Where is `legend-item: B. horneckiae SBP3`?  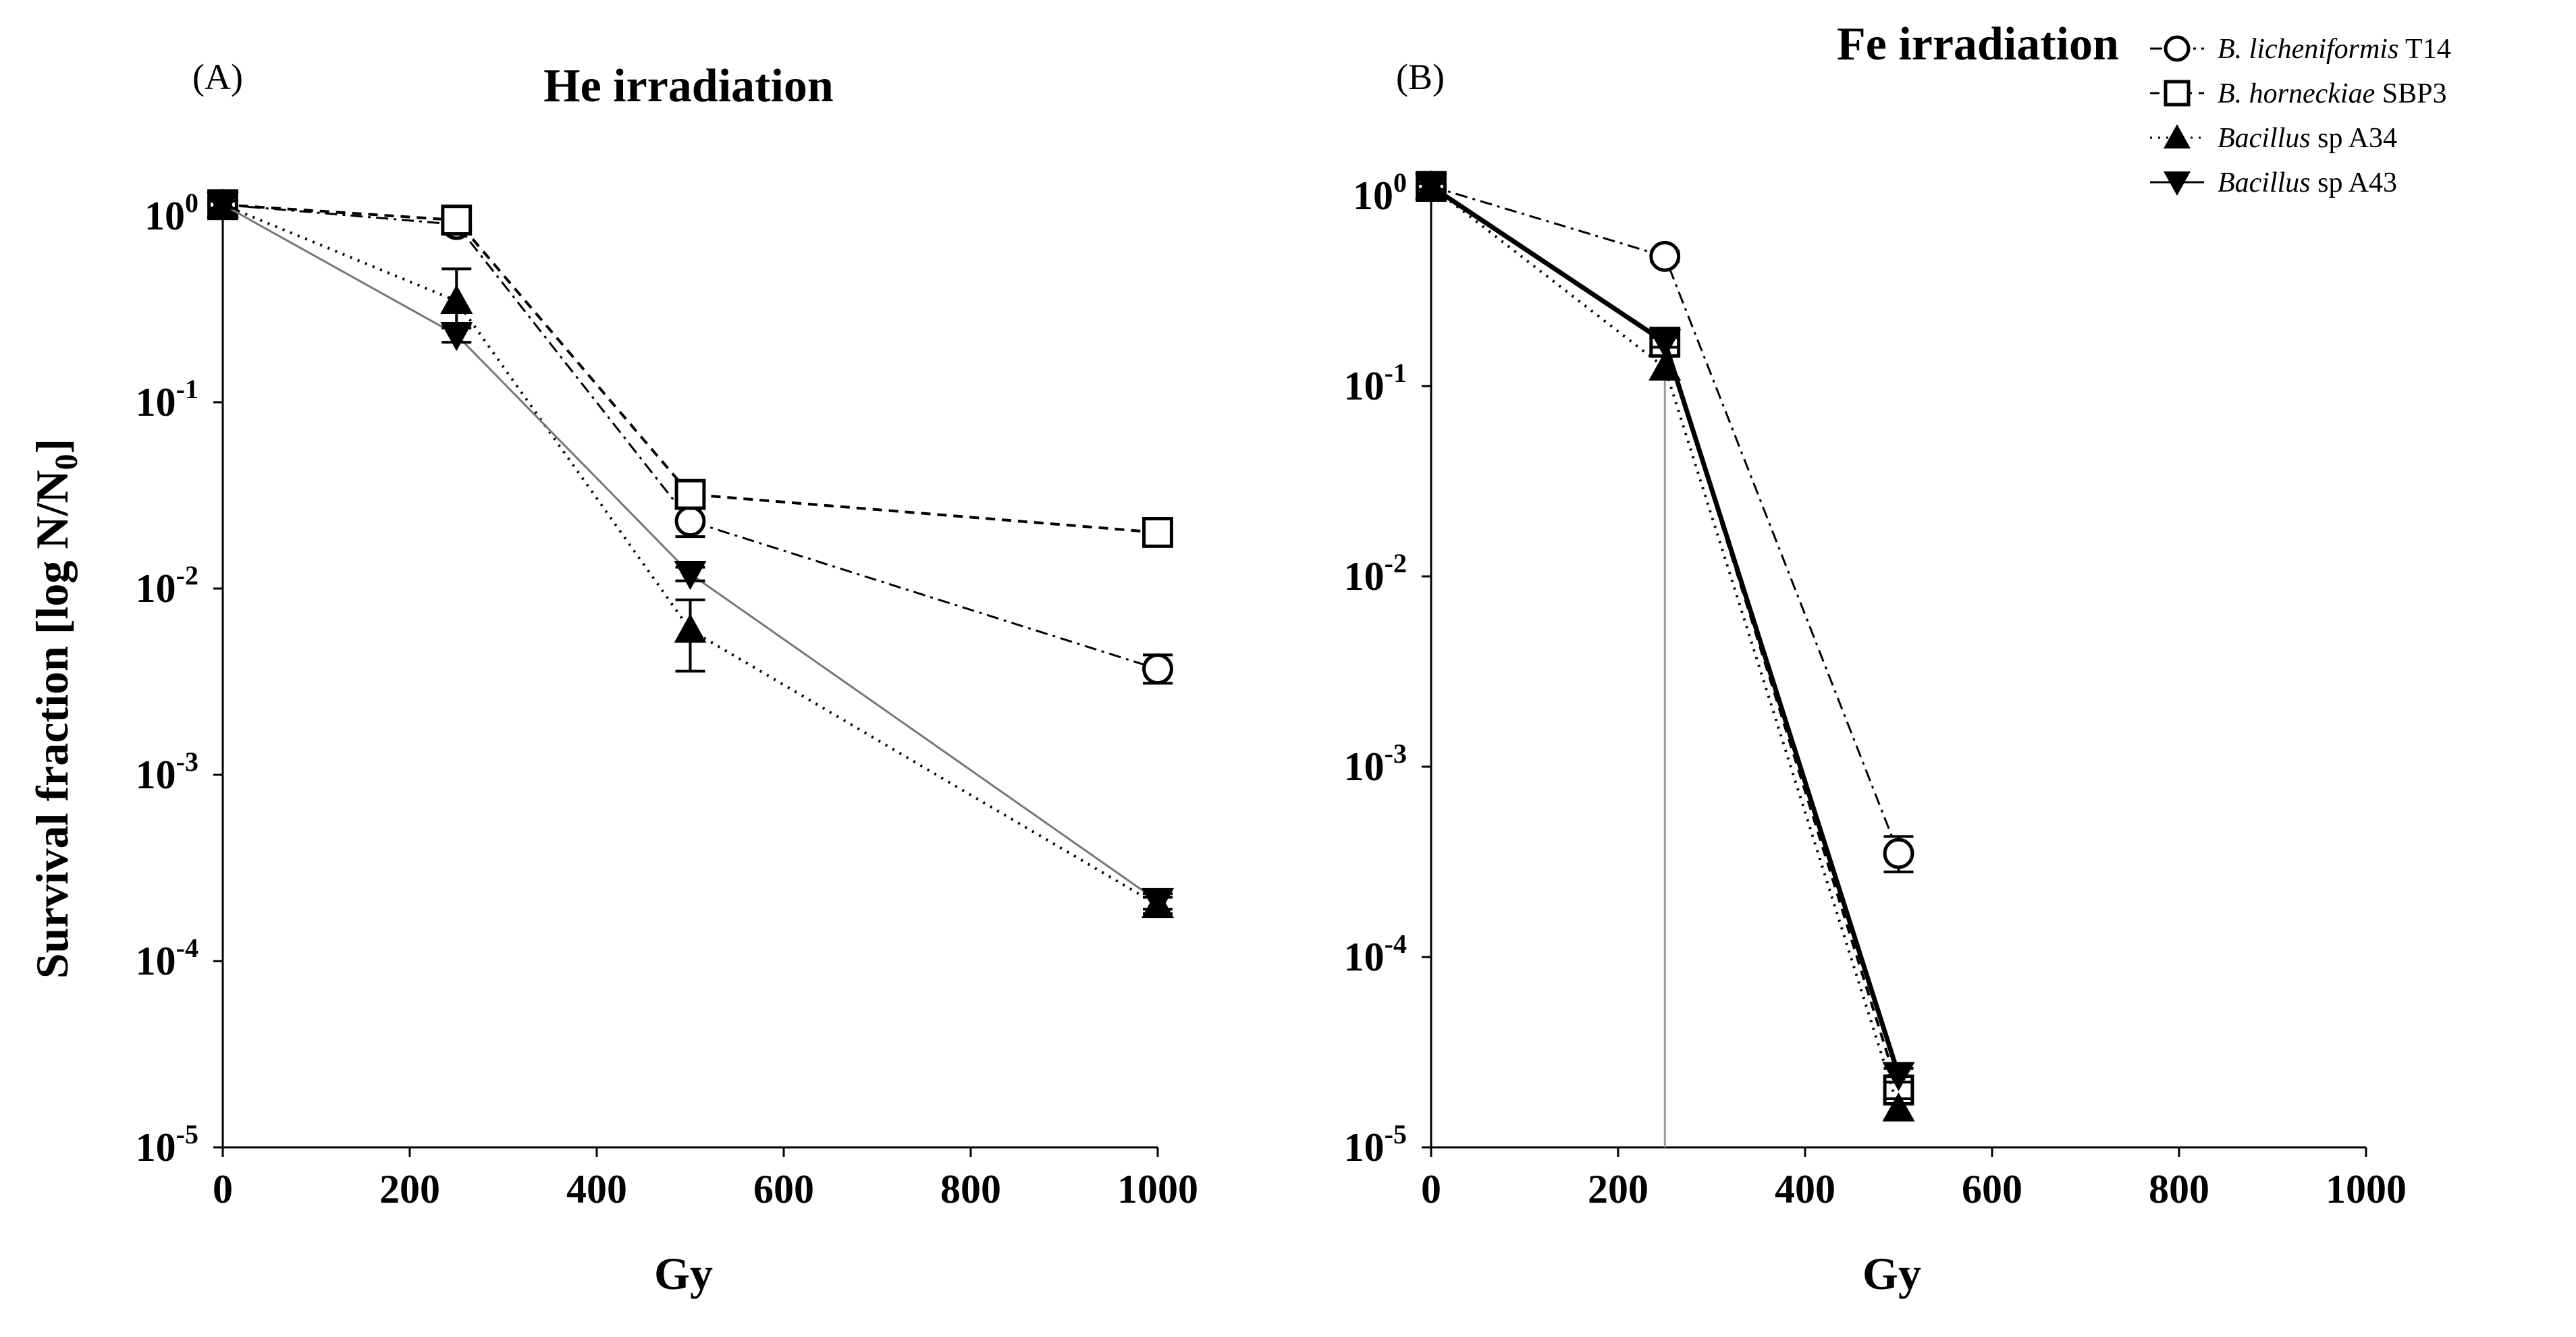 legend-item: B. horneckiae SBP3 is located at coordinates (2298, 93).